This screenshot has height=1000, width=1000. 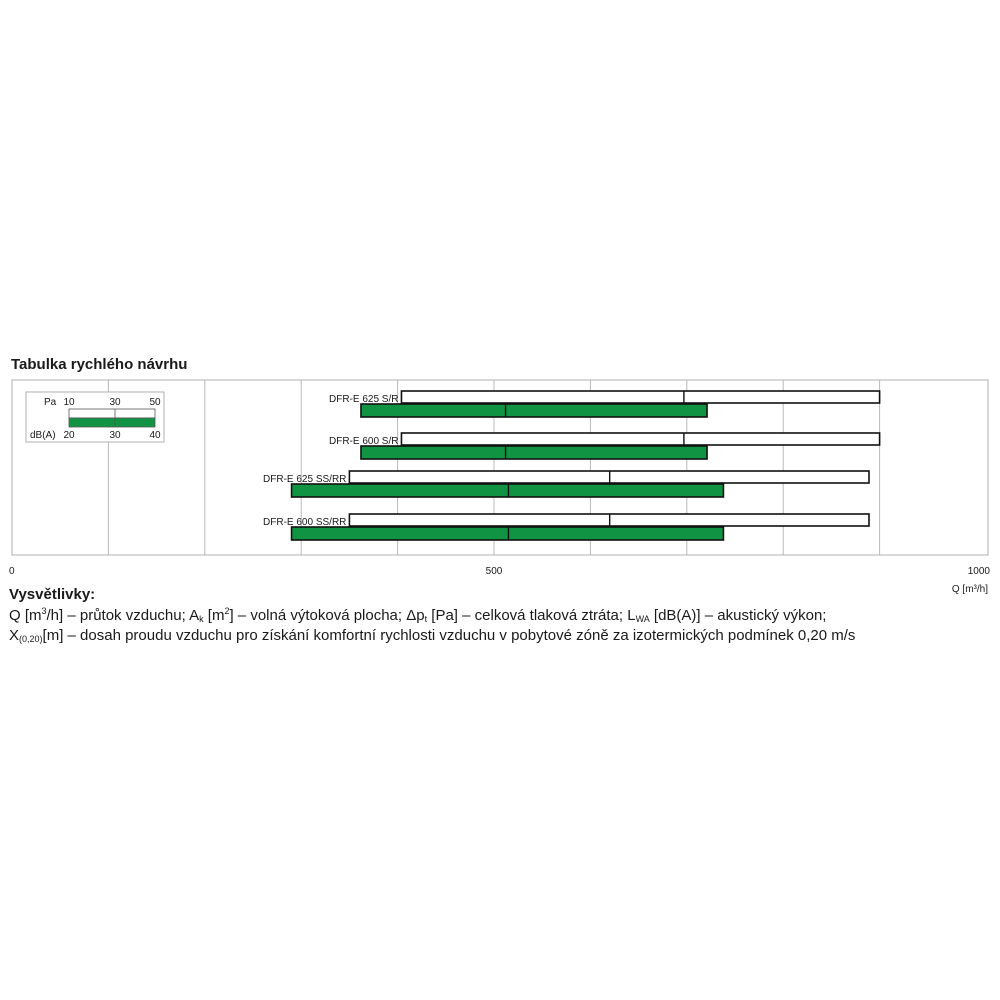 I want to click on scale-key-dba-value: 40, so click(x=155, y=435).